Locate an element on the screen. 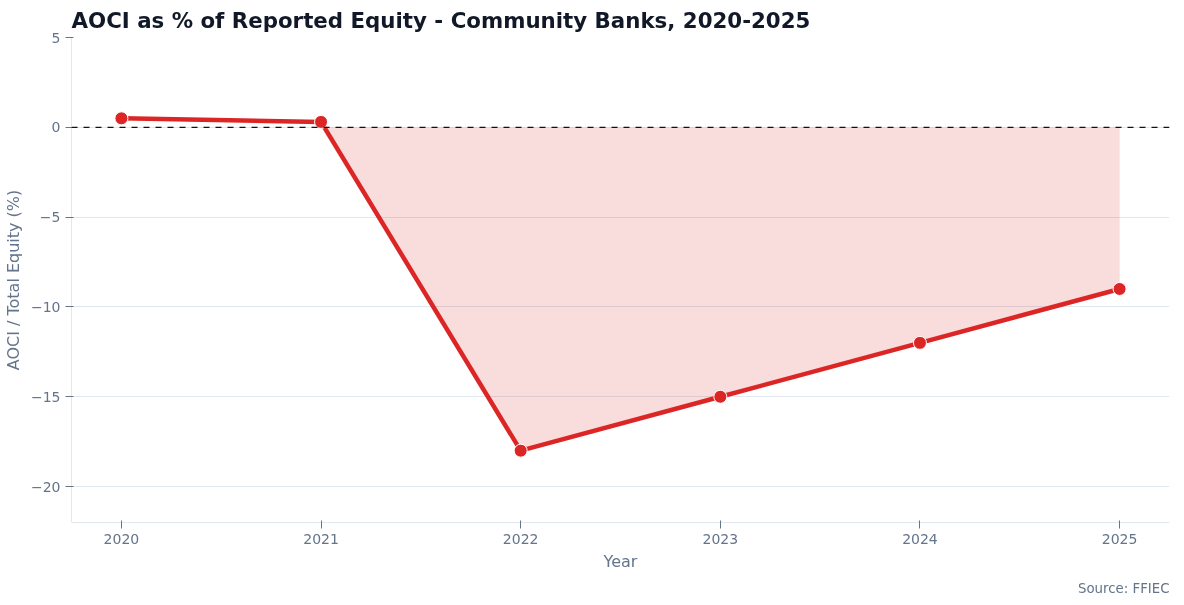 Image resolution: width=1184 pixels, height=605 pixels. x-axis-title: Year is located at coordinates (620, 561).